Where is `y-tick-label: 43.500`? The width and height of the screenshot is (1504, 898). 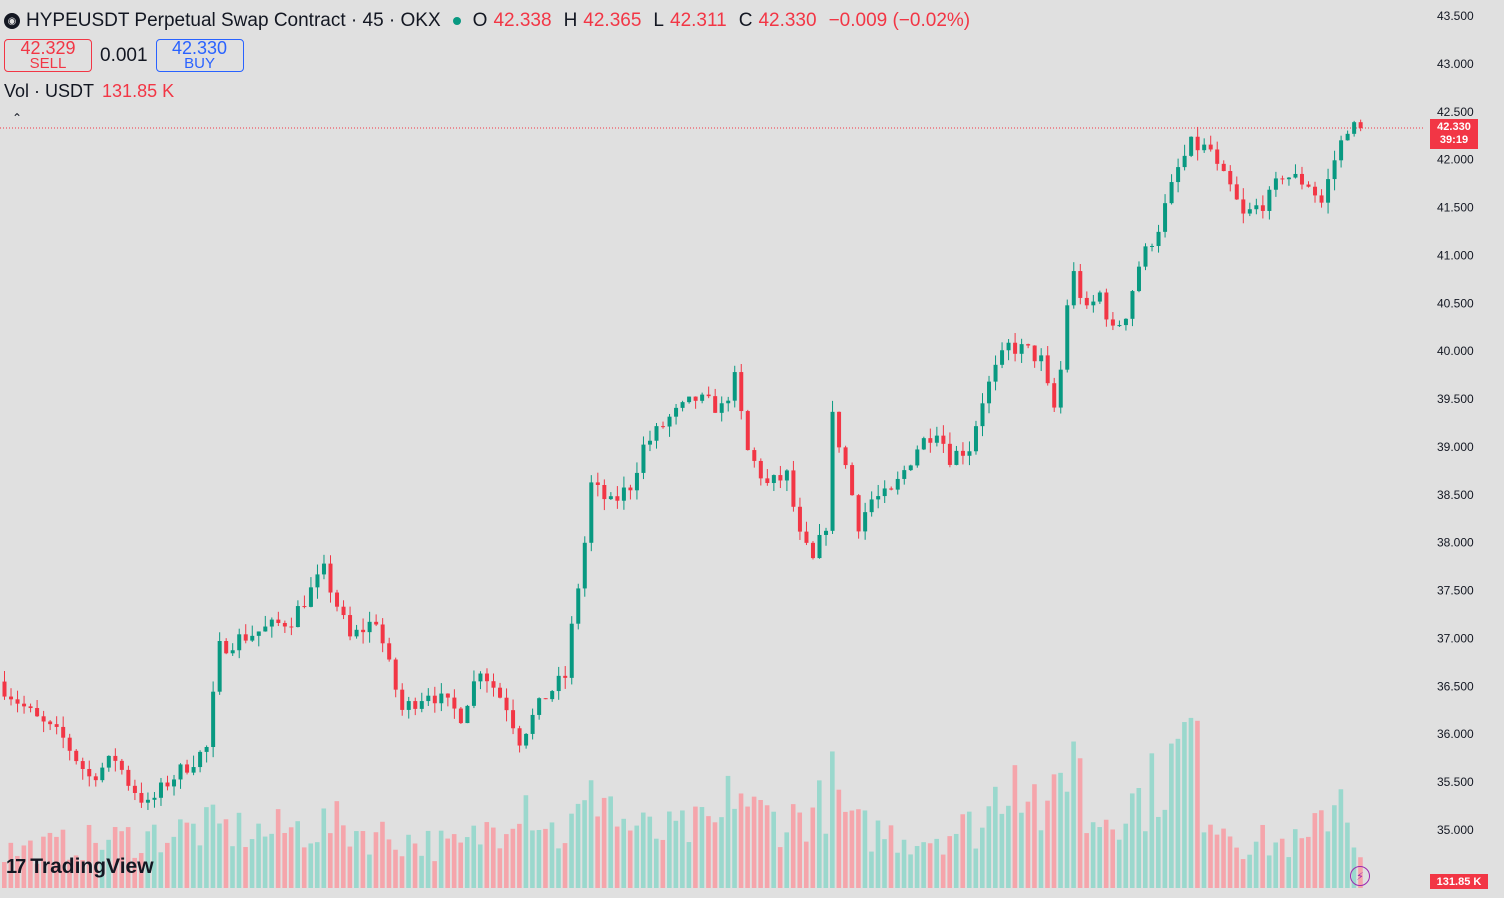 y-tick-label: 43.500 is located at coordinates (1455, 16).